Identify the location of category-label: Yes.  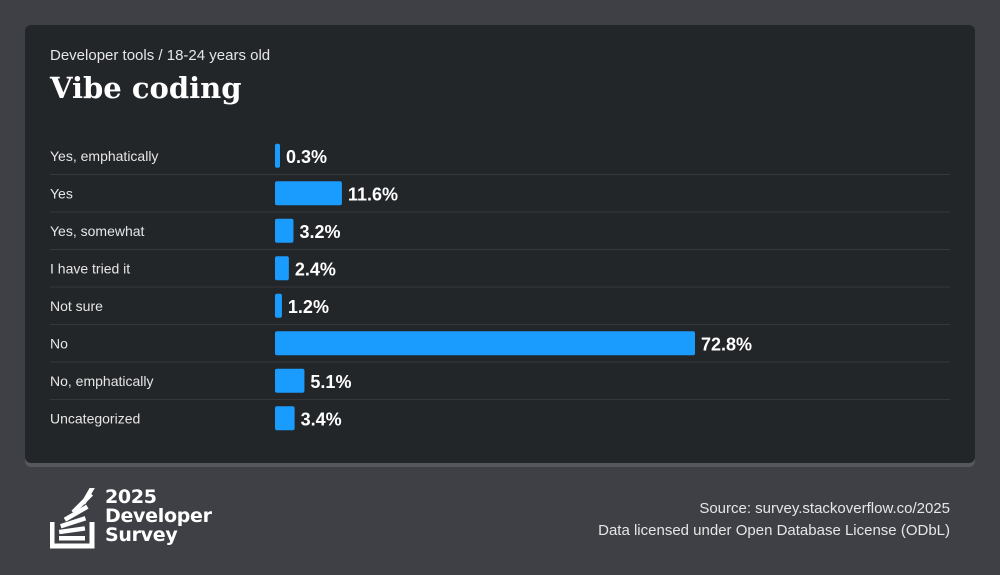
(61, 193).